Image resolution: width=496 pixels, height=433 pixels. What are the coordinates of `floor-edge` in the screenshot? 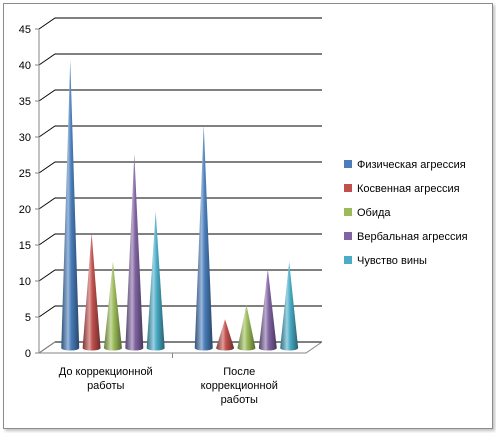 It's located at (47, 347).